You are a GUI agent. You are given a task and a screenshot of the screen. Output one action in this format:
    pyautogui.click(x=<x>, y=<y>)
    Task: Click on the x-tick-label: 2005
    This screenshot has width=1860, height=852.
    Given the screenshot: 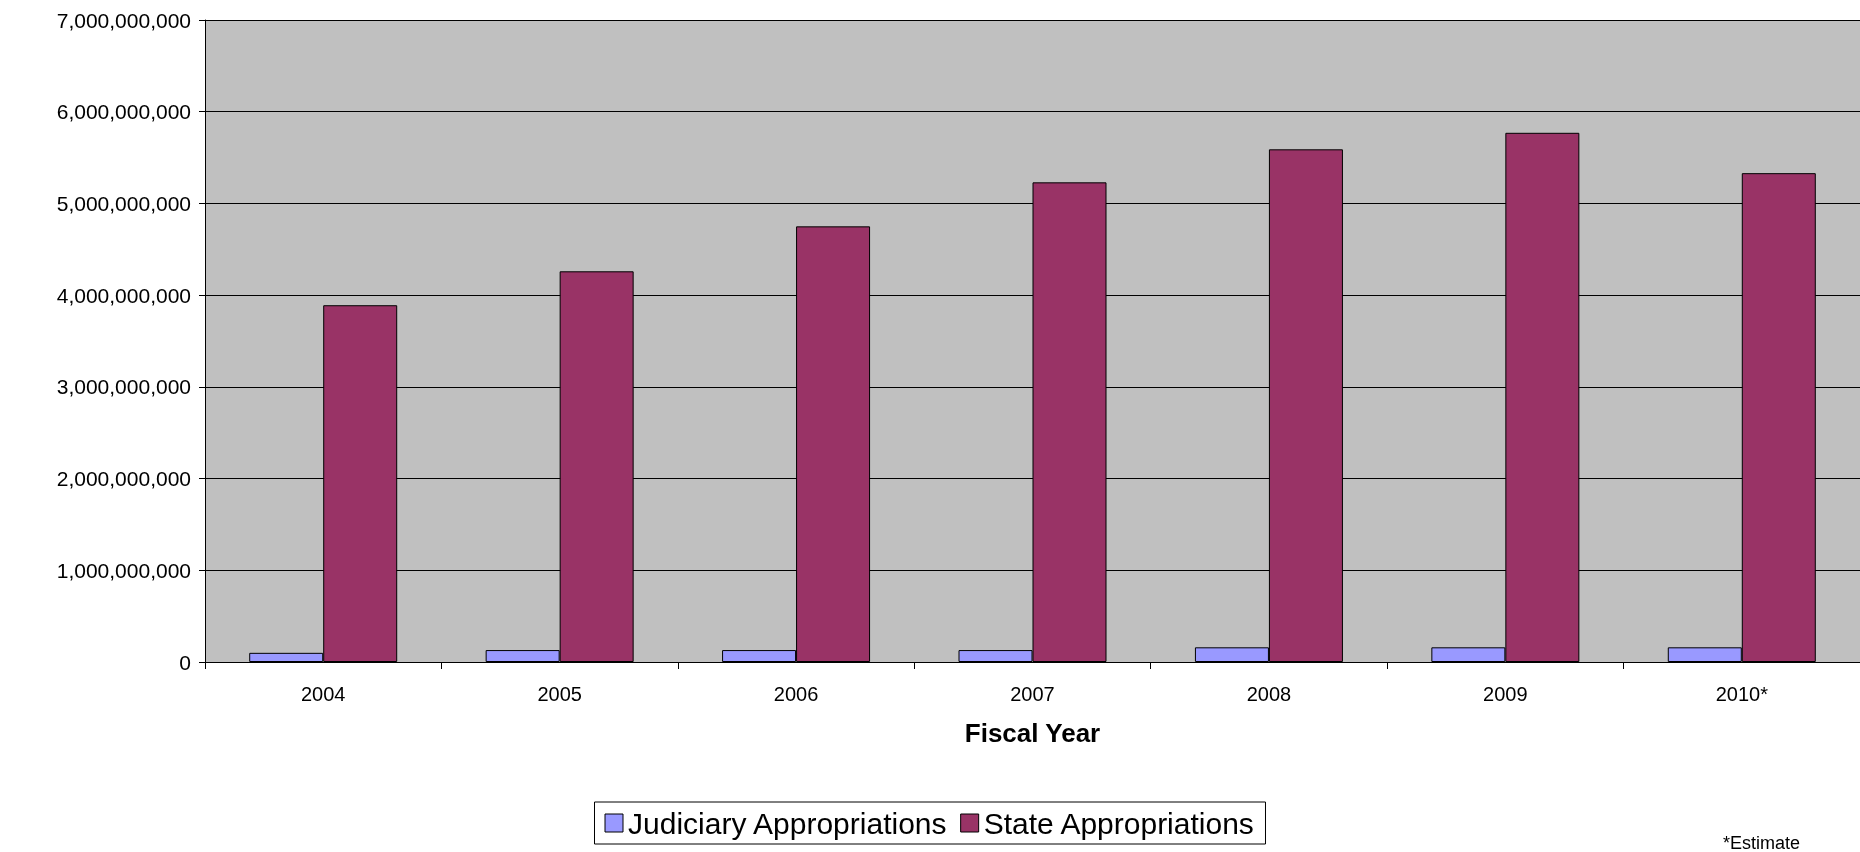 What is the action you would take?
    pyautogui.click(x=559, y=694)
    